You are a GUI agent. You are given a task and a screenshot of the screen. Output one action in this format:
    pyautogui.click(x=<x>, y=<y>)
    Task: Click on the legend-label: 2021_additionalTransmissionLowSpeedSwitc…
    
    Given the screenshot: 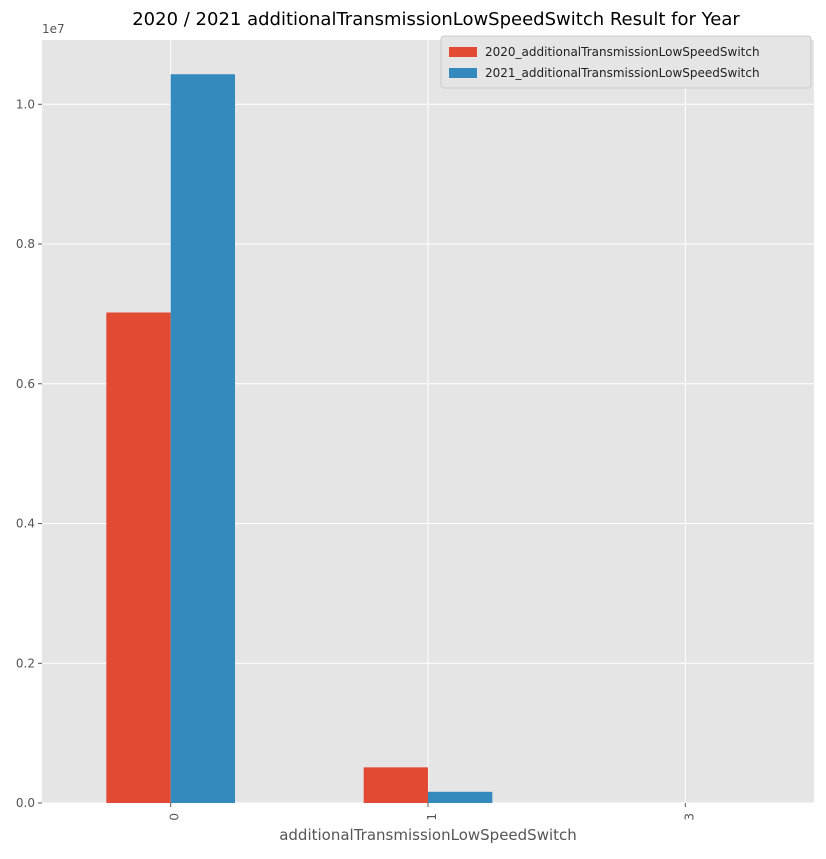 What is the action you would take?
    pyautogui.click(x=622, y=73)
    